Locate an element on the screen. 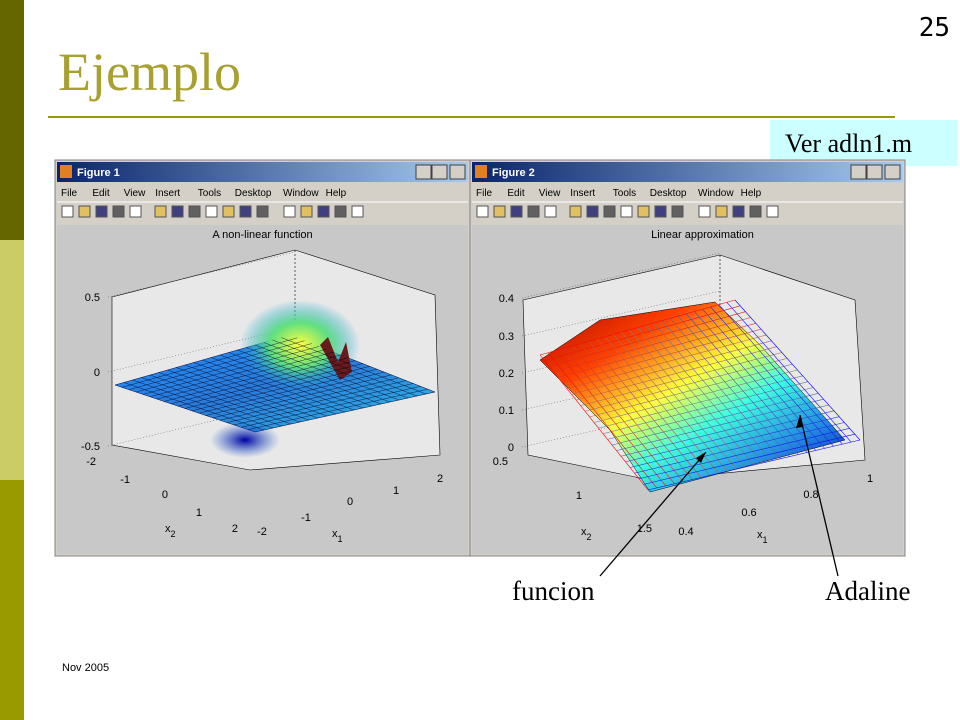 The image size is (960, 720). slide-title: Ejemplo is located at coordinates (149, 72).